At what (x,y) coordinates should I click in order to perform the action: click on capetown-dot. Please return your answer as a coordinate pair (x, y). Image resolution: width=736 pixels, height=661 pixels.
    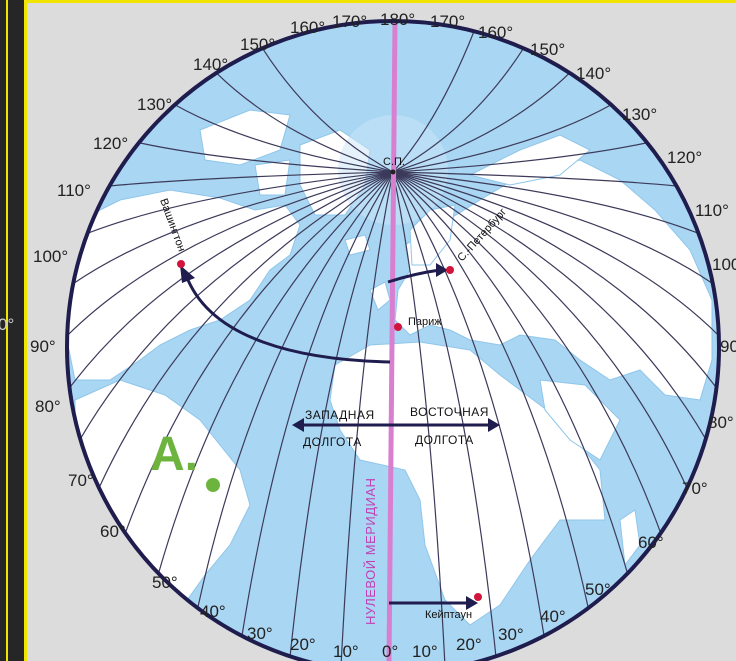
    Looking at the image, I should click on (478, 597).